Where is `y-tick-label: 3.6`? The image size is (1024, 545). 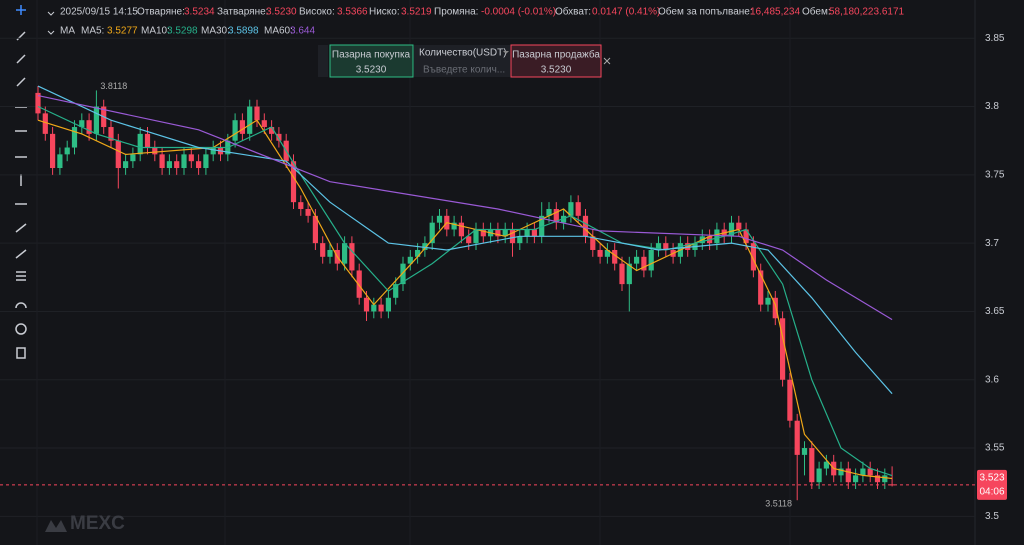 y-tick-label: 3.6 is located at coordinates (992, 379).